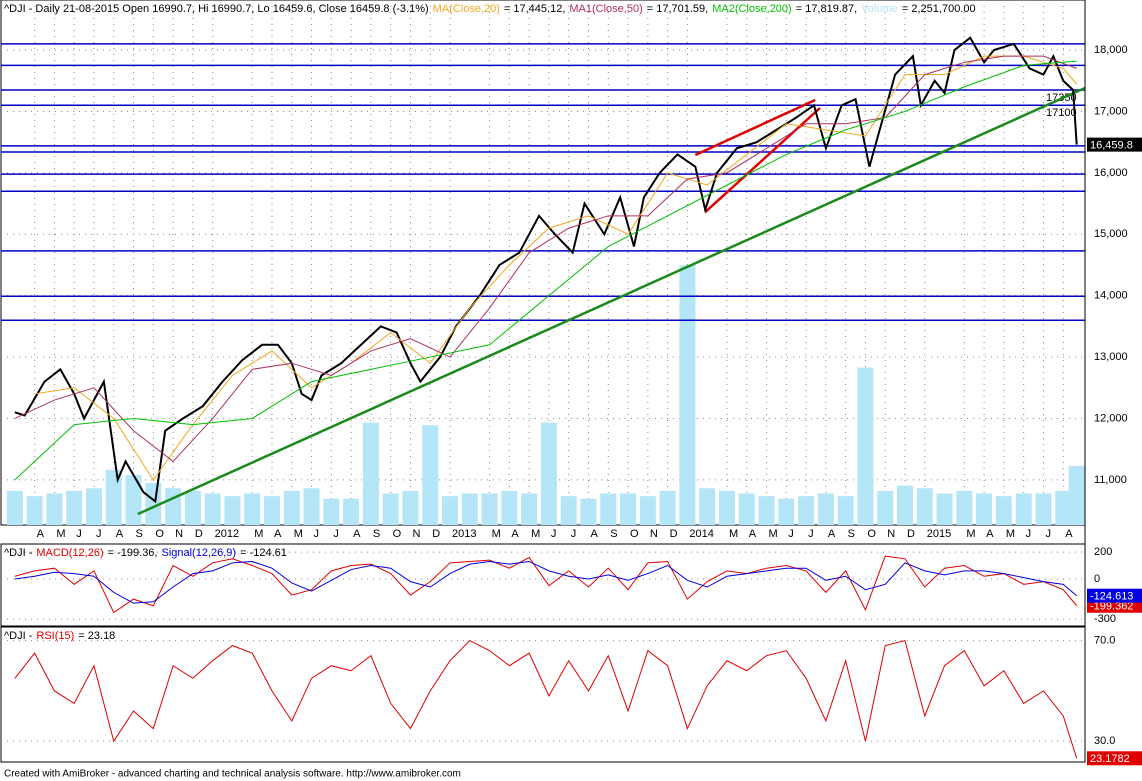 Image resolution: width=1142 pixels, height=781 pixels. What do you see at coordinates (1104, 741) in the screenshot?
I see `y-tick-label: 30.0` at bounding box center [1104, 741].